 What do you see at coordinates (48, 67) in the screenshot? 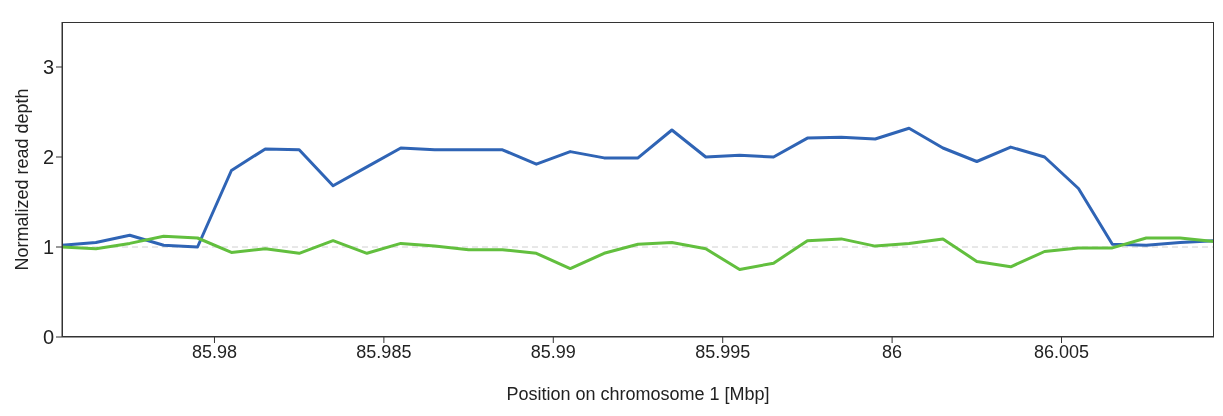
I see `y-tick-label: 3` at bounding box center [48, 67].